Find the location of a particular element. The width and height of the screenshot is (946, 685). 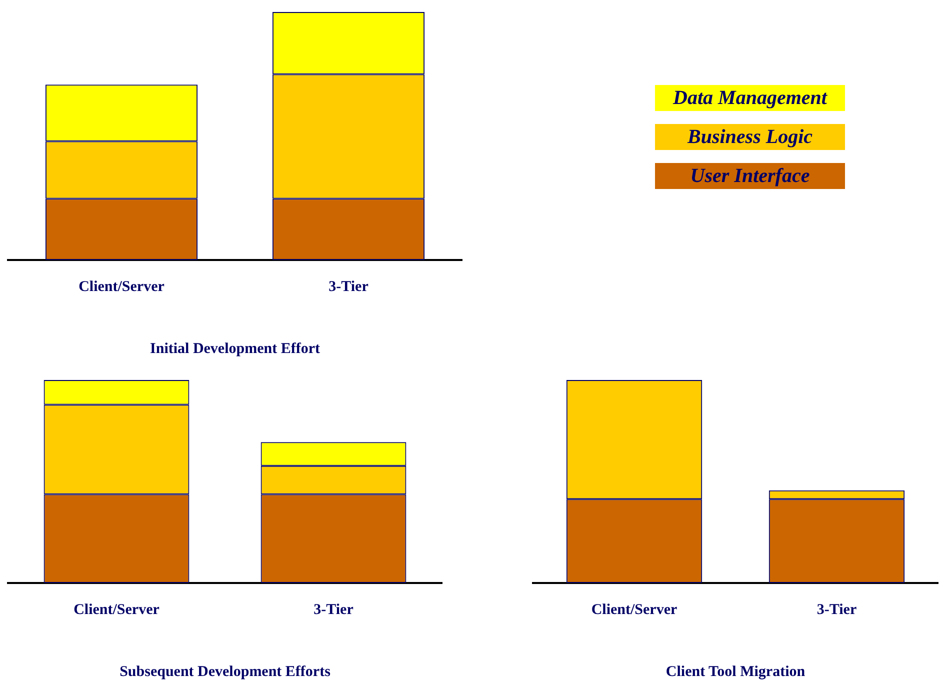

text: Business Logic is located at coordinates (750, 137).